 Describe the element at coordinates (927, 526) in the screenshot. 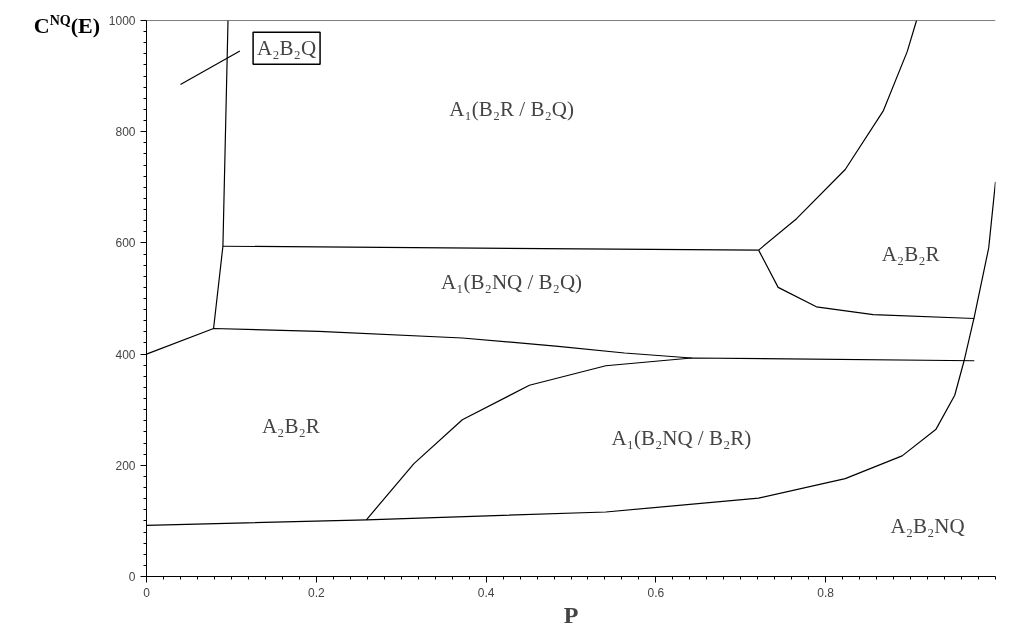

I see `annotation: A₂B₂NQ` at that location.